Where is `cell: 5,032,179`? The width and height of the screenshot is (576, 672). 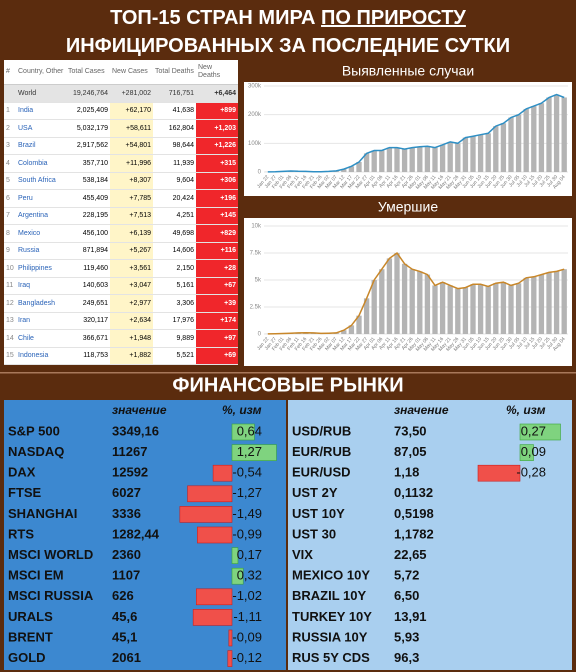
cell: 5,032,179 is located at coordinates (88, 128).